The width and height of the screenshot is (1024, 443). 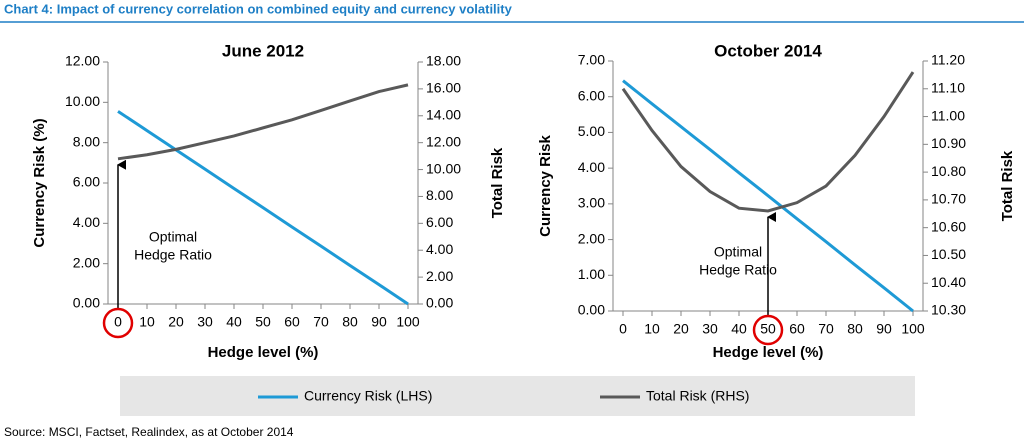 I want to click on y-tick-label: 3.00, so click(x=591, y=203).